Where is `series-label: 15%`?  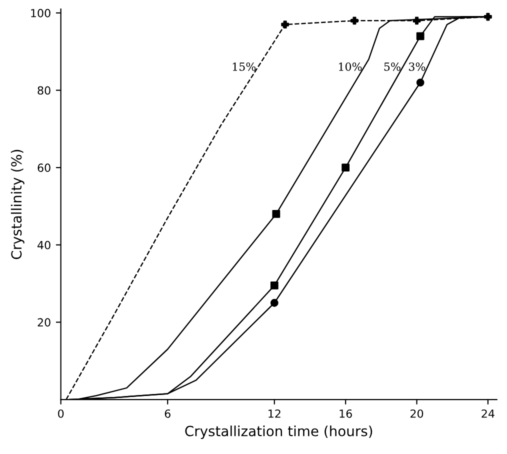
series-label: 15% is located at coordinates (244, 66).